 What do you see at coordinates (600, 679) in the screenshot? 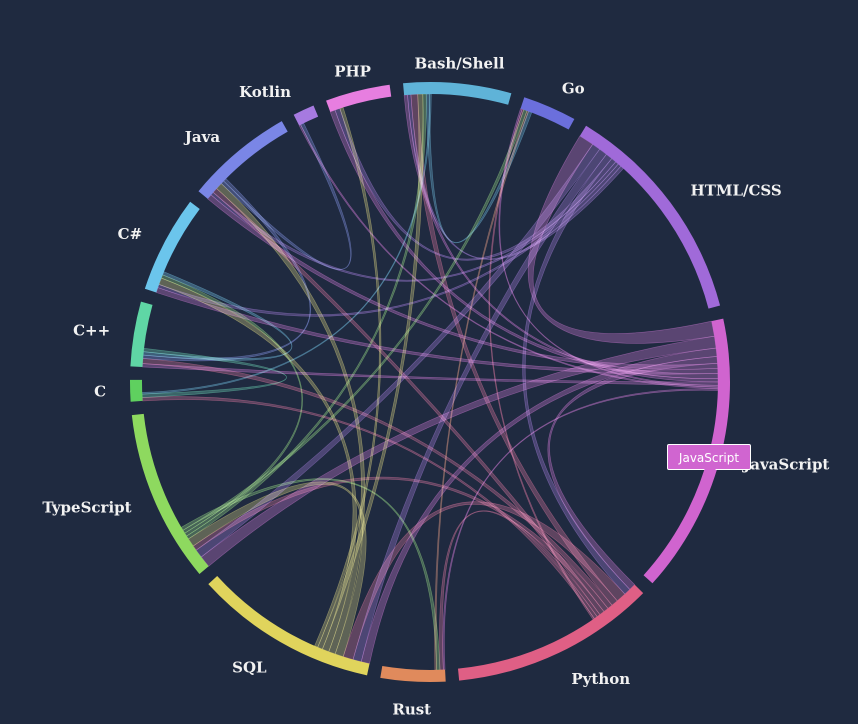
I see `label-python: Python` at bounding box center [600, 679].